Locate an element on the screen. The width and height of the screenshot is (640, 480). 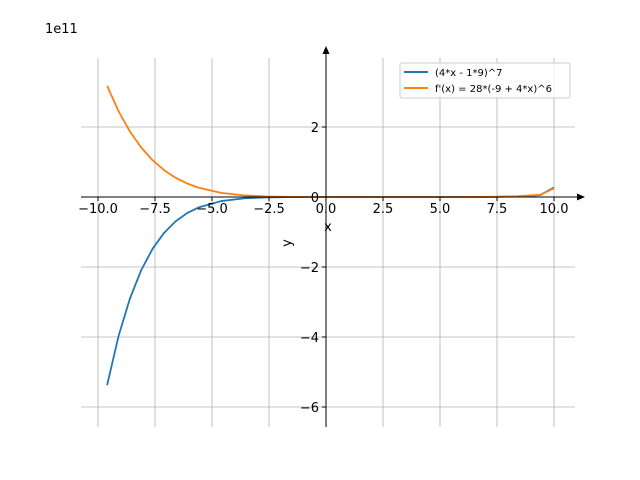
x-tick-label: 5.0 is located at coordinates (440, 209).